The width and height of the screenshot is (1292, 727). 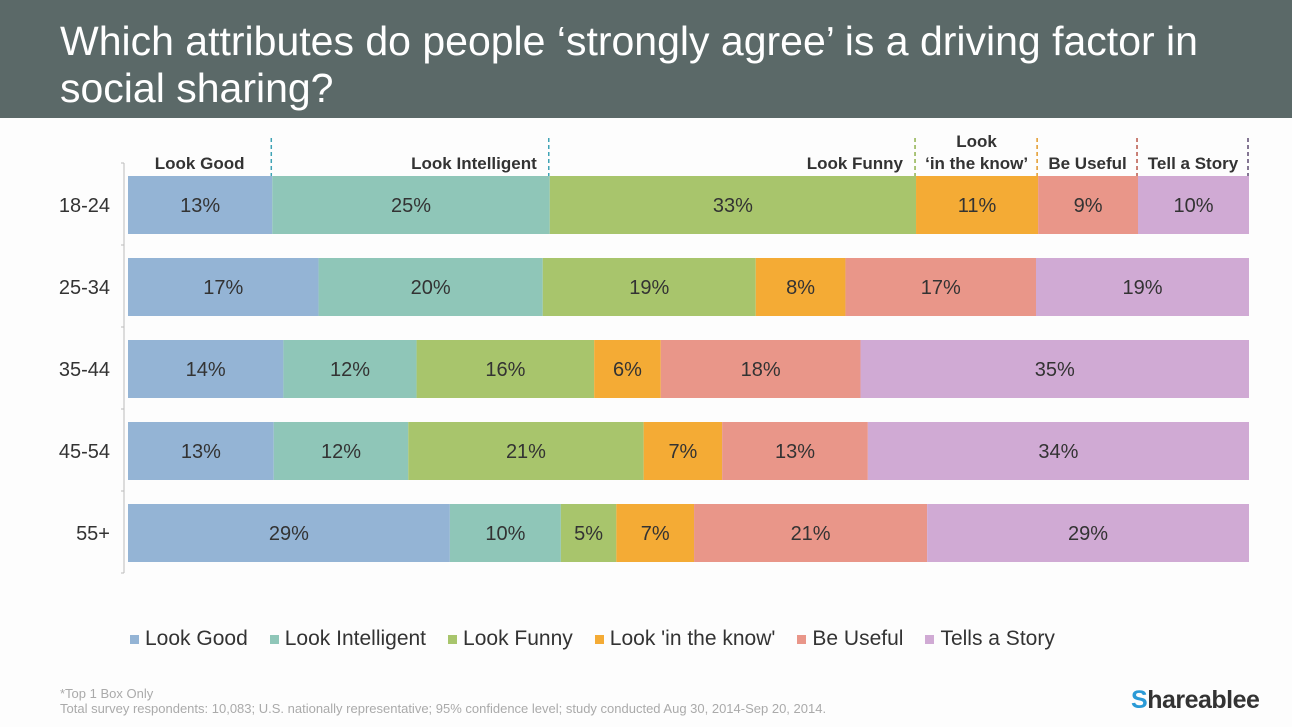 I want to click on legend-item: Look Good, so click(x=189, y=639).